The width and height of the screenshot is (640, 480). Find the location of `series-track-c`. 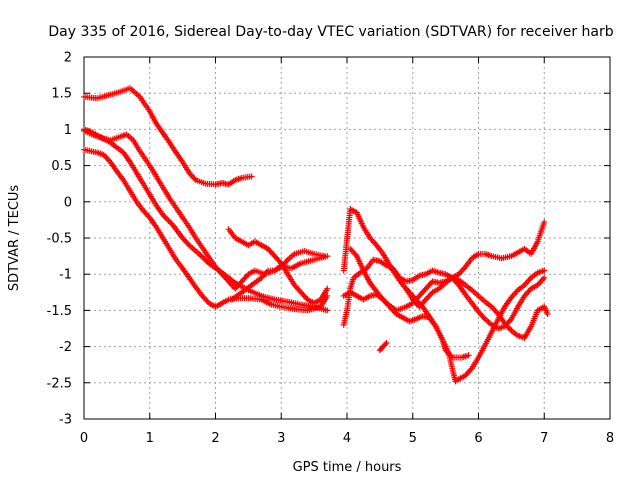

series-track-c is located at coordinates (206, 209).